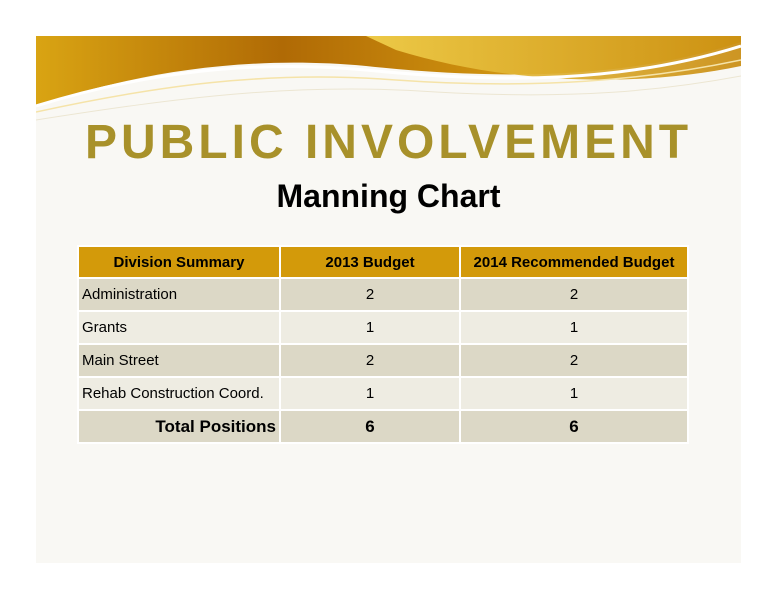 This screenshot has width=776, height=600. I want to click on total-positions-row: Total Positions 6 6, so click(383, 426).